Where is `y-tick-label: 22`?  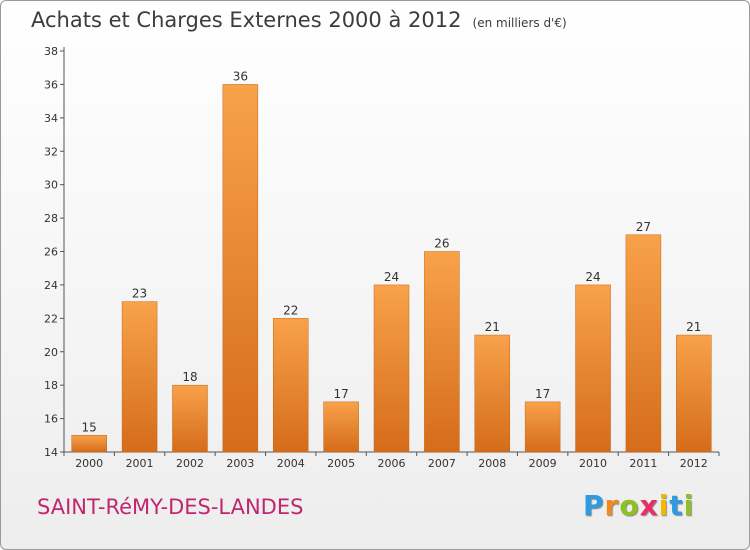 y-tick-label: 22 is located at coordinates (51, 318).